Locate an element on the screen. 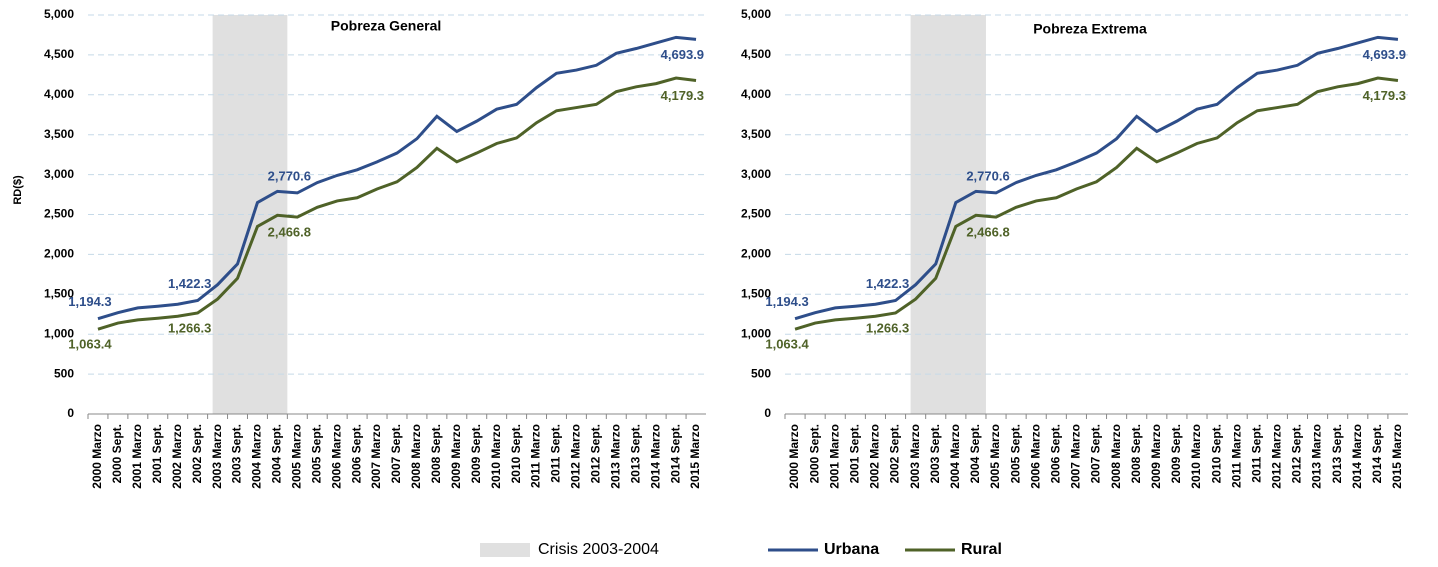  legend-swatch is located at coordinates (505, 550).